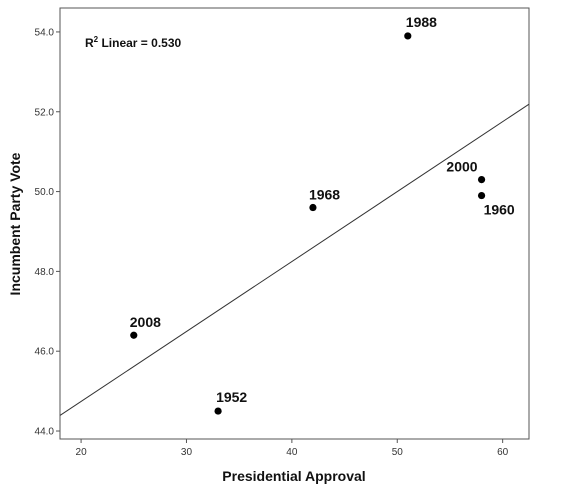  Describe the element at coordinates (47, 232) in the screenshot. I see `y-axis-ticks: 44.0 46.0 48.0 50.0 52.0 54.0` at that location.